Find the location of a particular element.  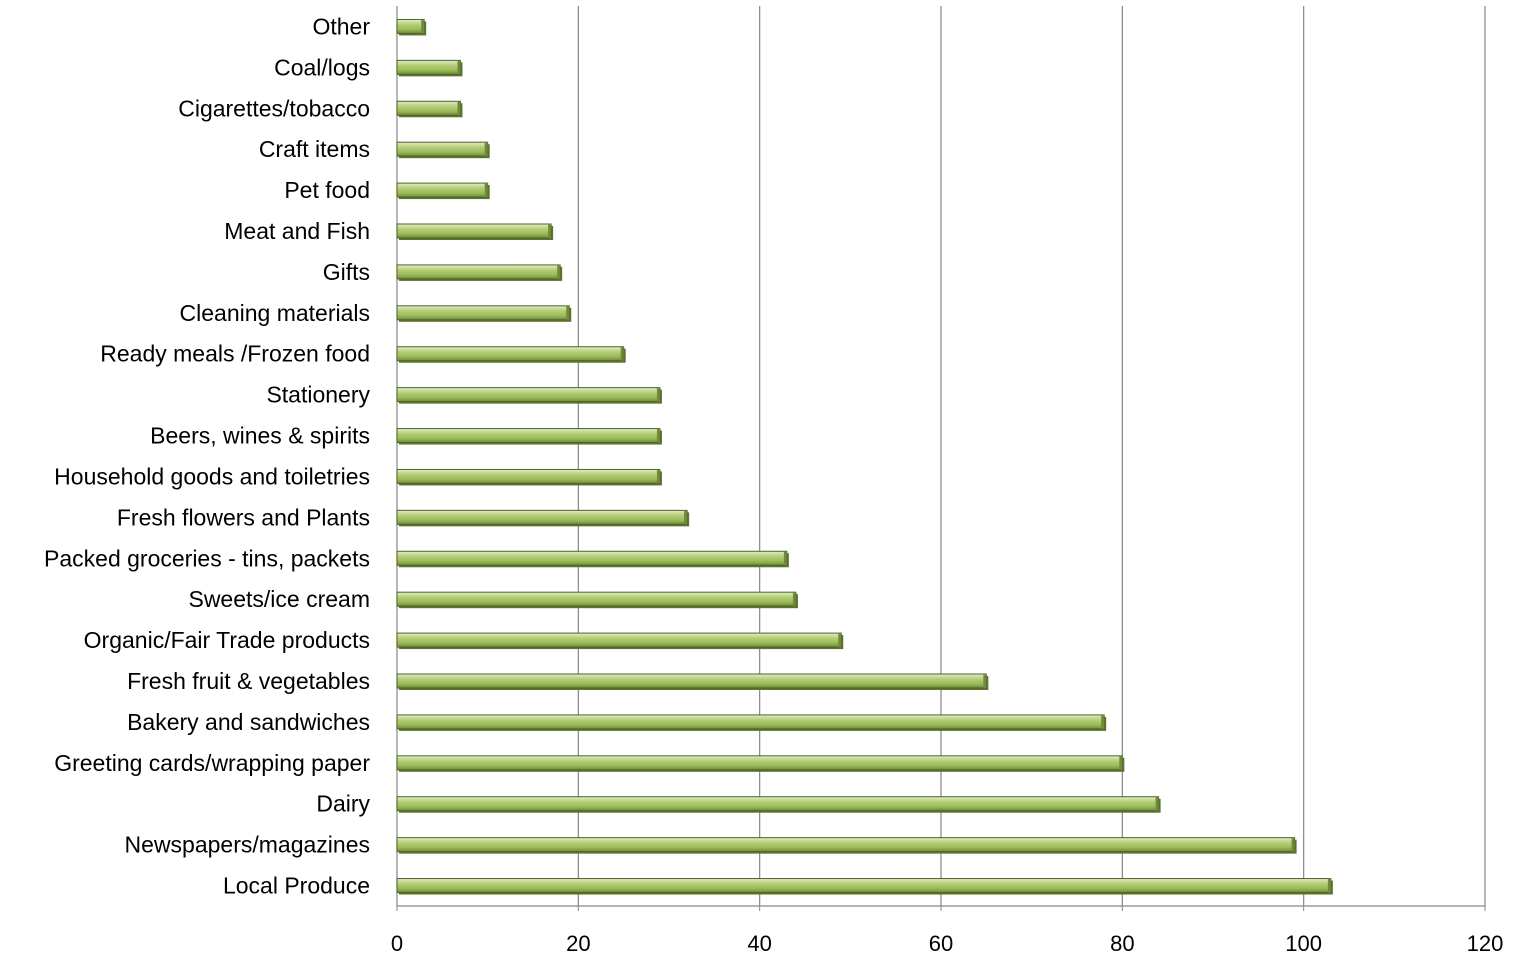

category-label: Sweets/ice cream is located at coordinates (279, 599).